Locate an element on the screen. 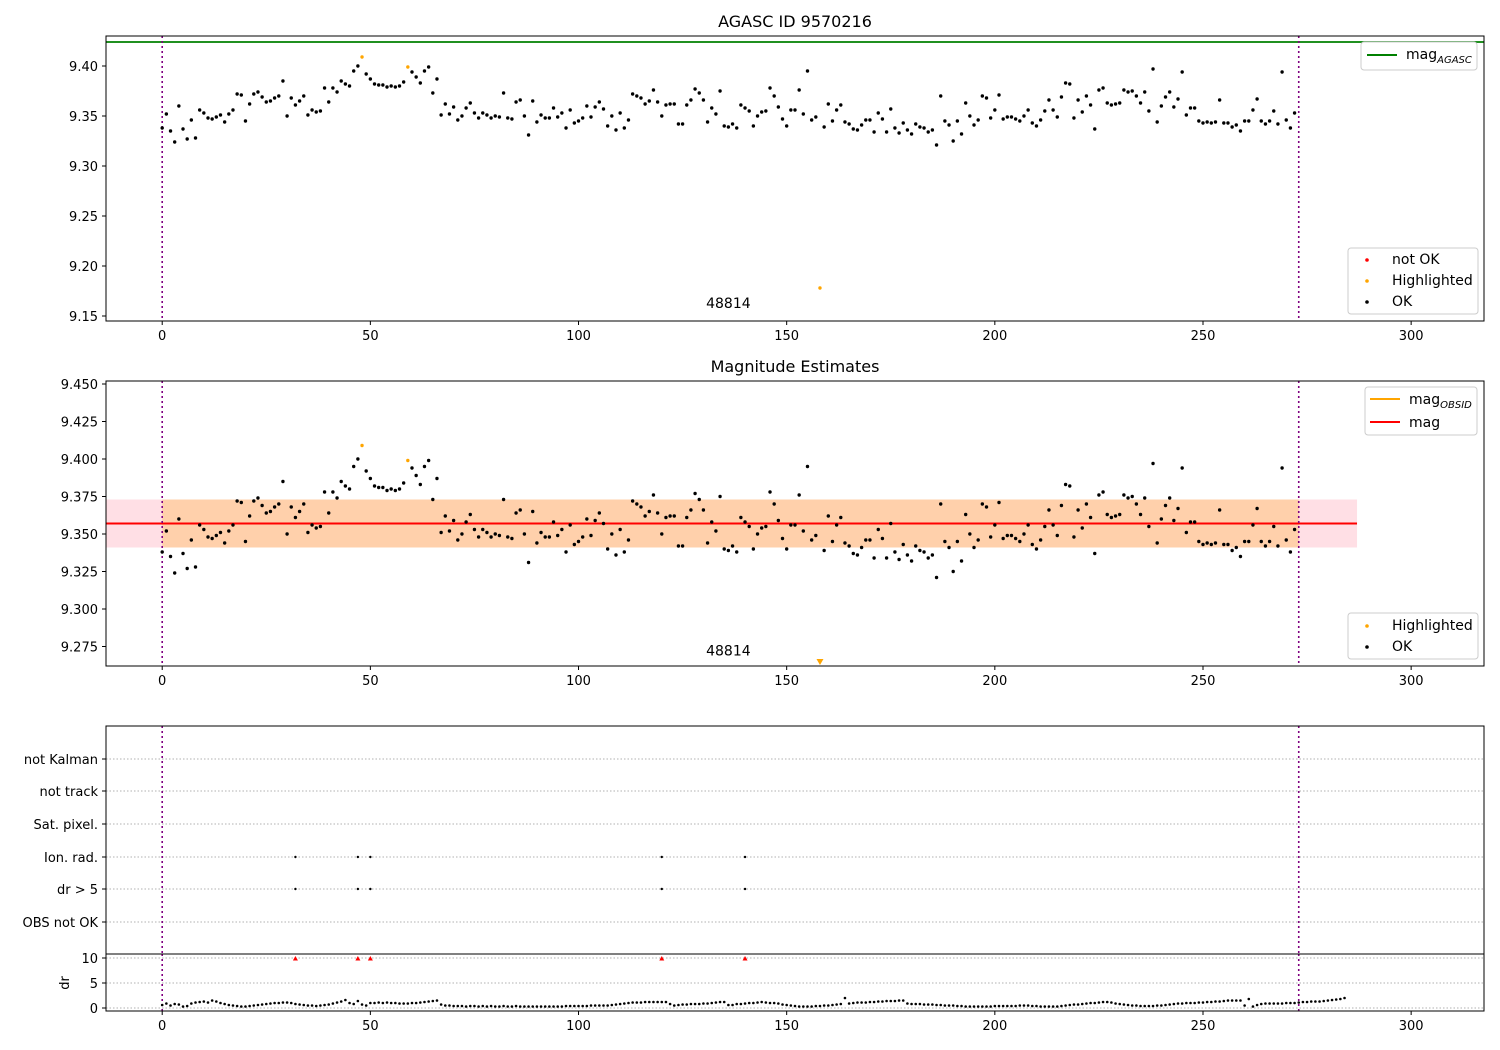 This screenshot has height=1050, width=1500. dr-xtick-label-300: 300 is located at coordinates (1411, 1026).